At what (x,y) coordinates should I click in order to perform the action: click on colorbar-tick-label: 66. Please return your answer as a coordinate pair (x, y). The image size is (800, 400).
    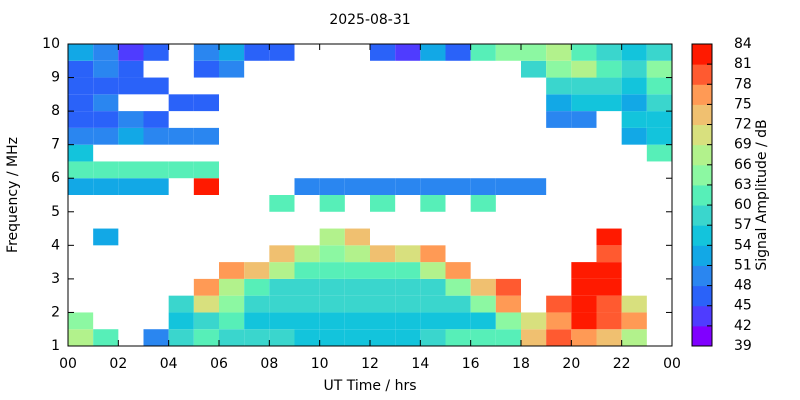
    Looking at the image, I should click on (743, 165).